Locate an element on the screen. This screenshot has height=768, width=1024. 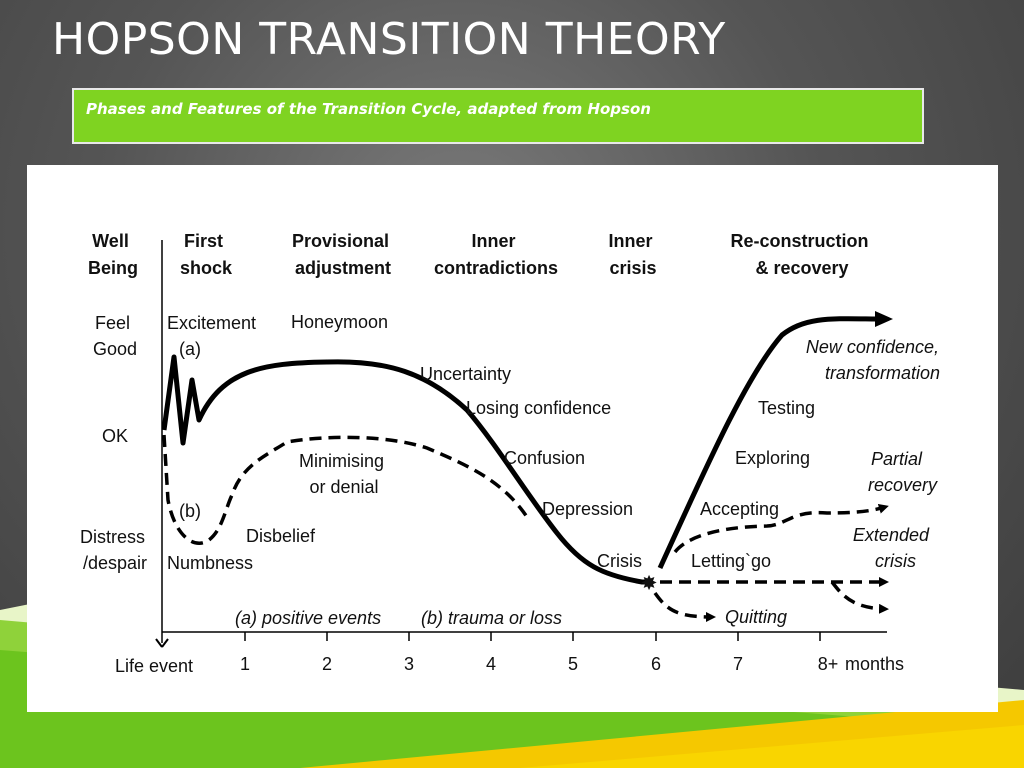
curve-extended-lower is located at coordinates (859, 597).